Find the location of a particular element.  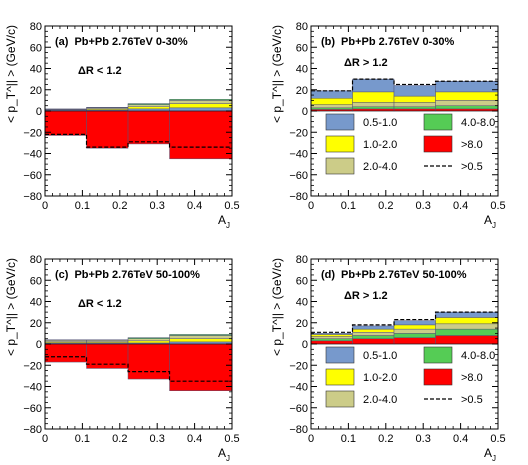

legend-entry: 0.5-1.0 is located at coordinates (361, 122).